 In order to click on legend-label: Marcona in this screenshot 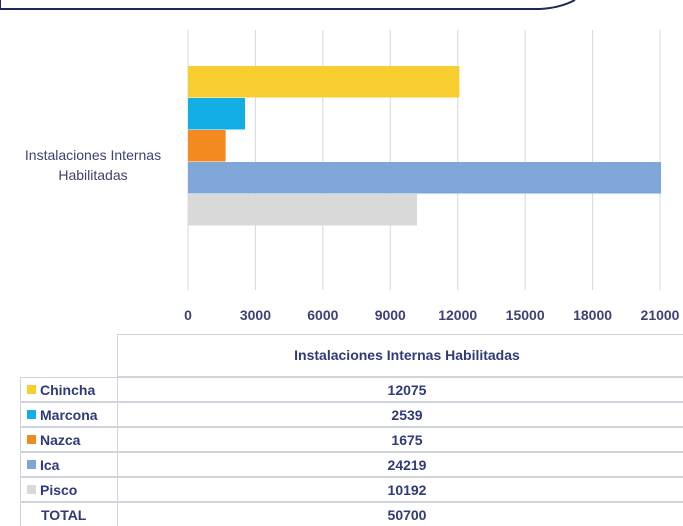, I will do `click(69, 414)`.